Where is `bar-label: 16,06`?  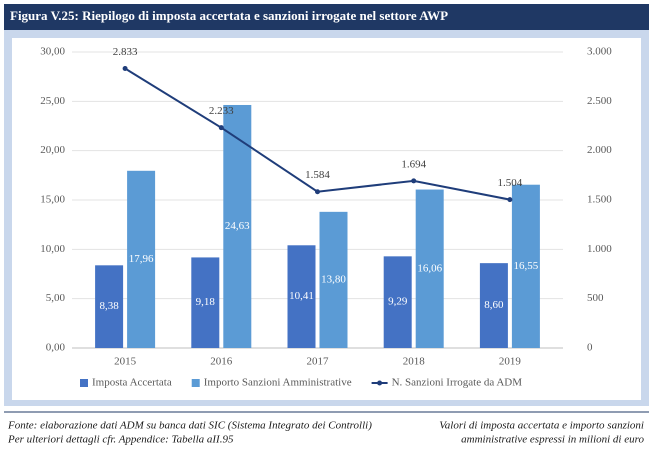
bar-label: 16,06 is located at coordinates (429, 268).